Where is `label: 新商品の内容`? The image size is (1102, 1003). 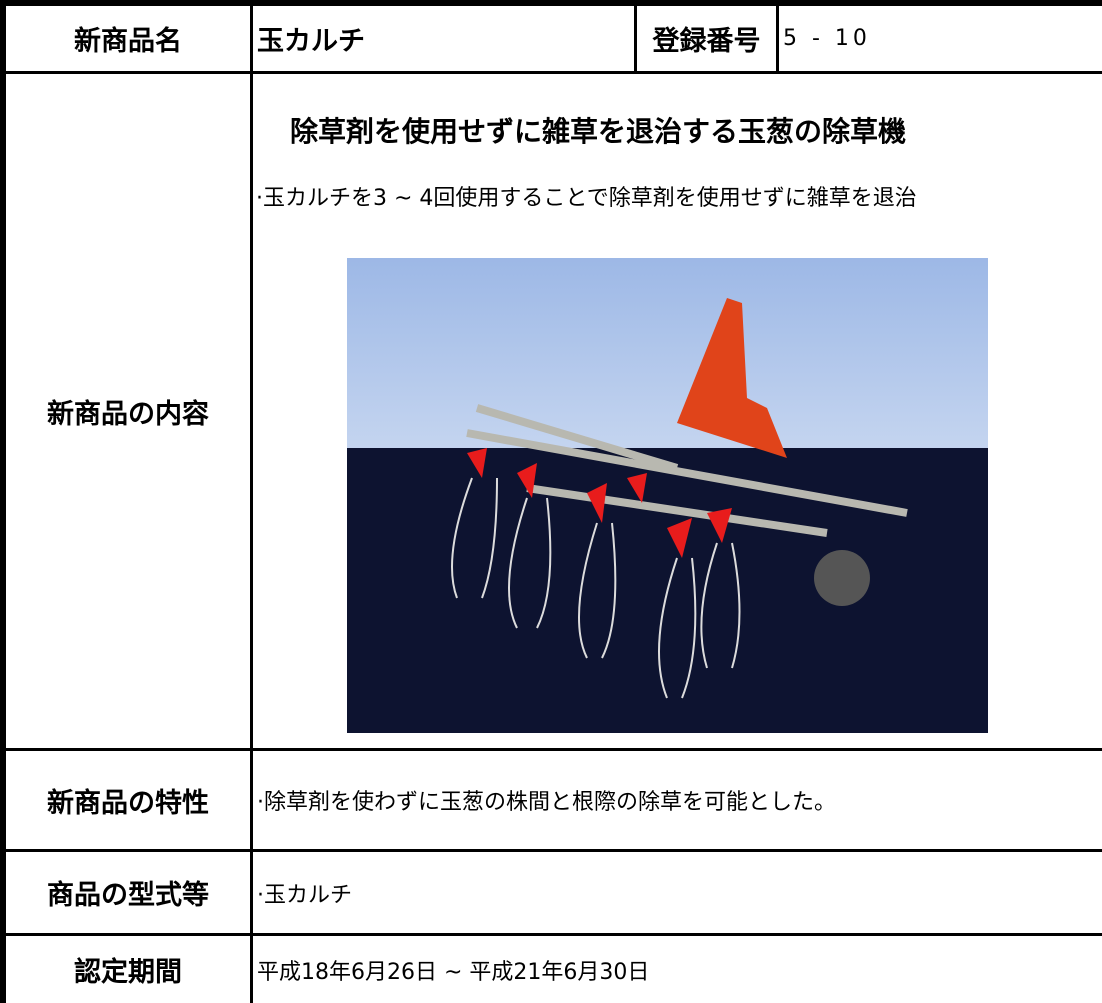 label: 新商品の内容 is located at coordinates (128, 414).